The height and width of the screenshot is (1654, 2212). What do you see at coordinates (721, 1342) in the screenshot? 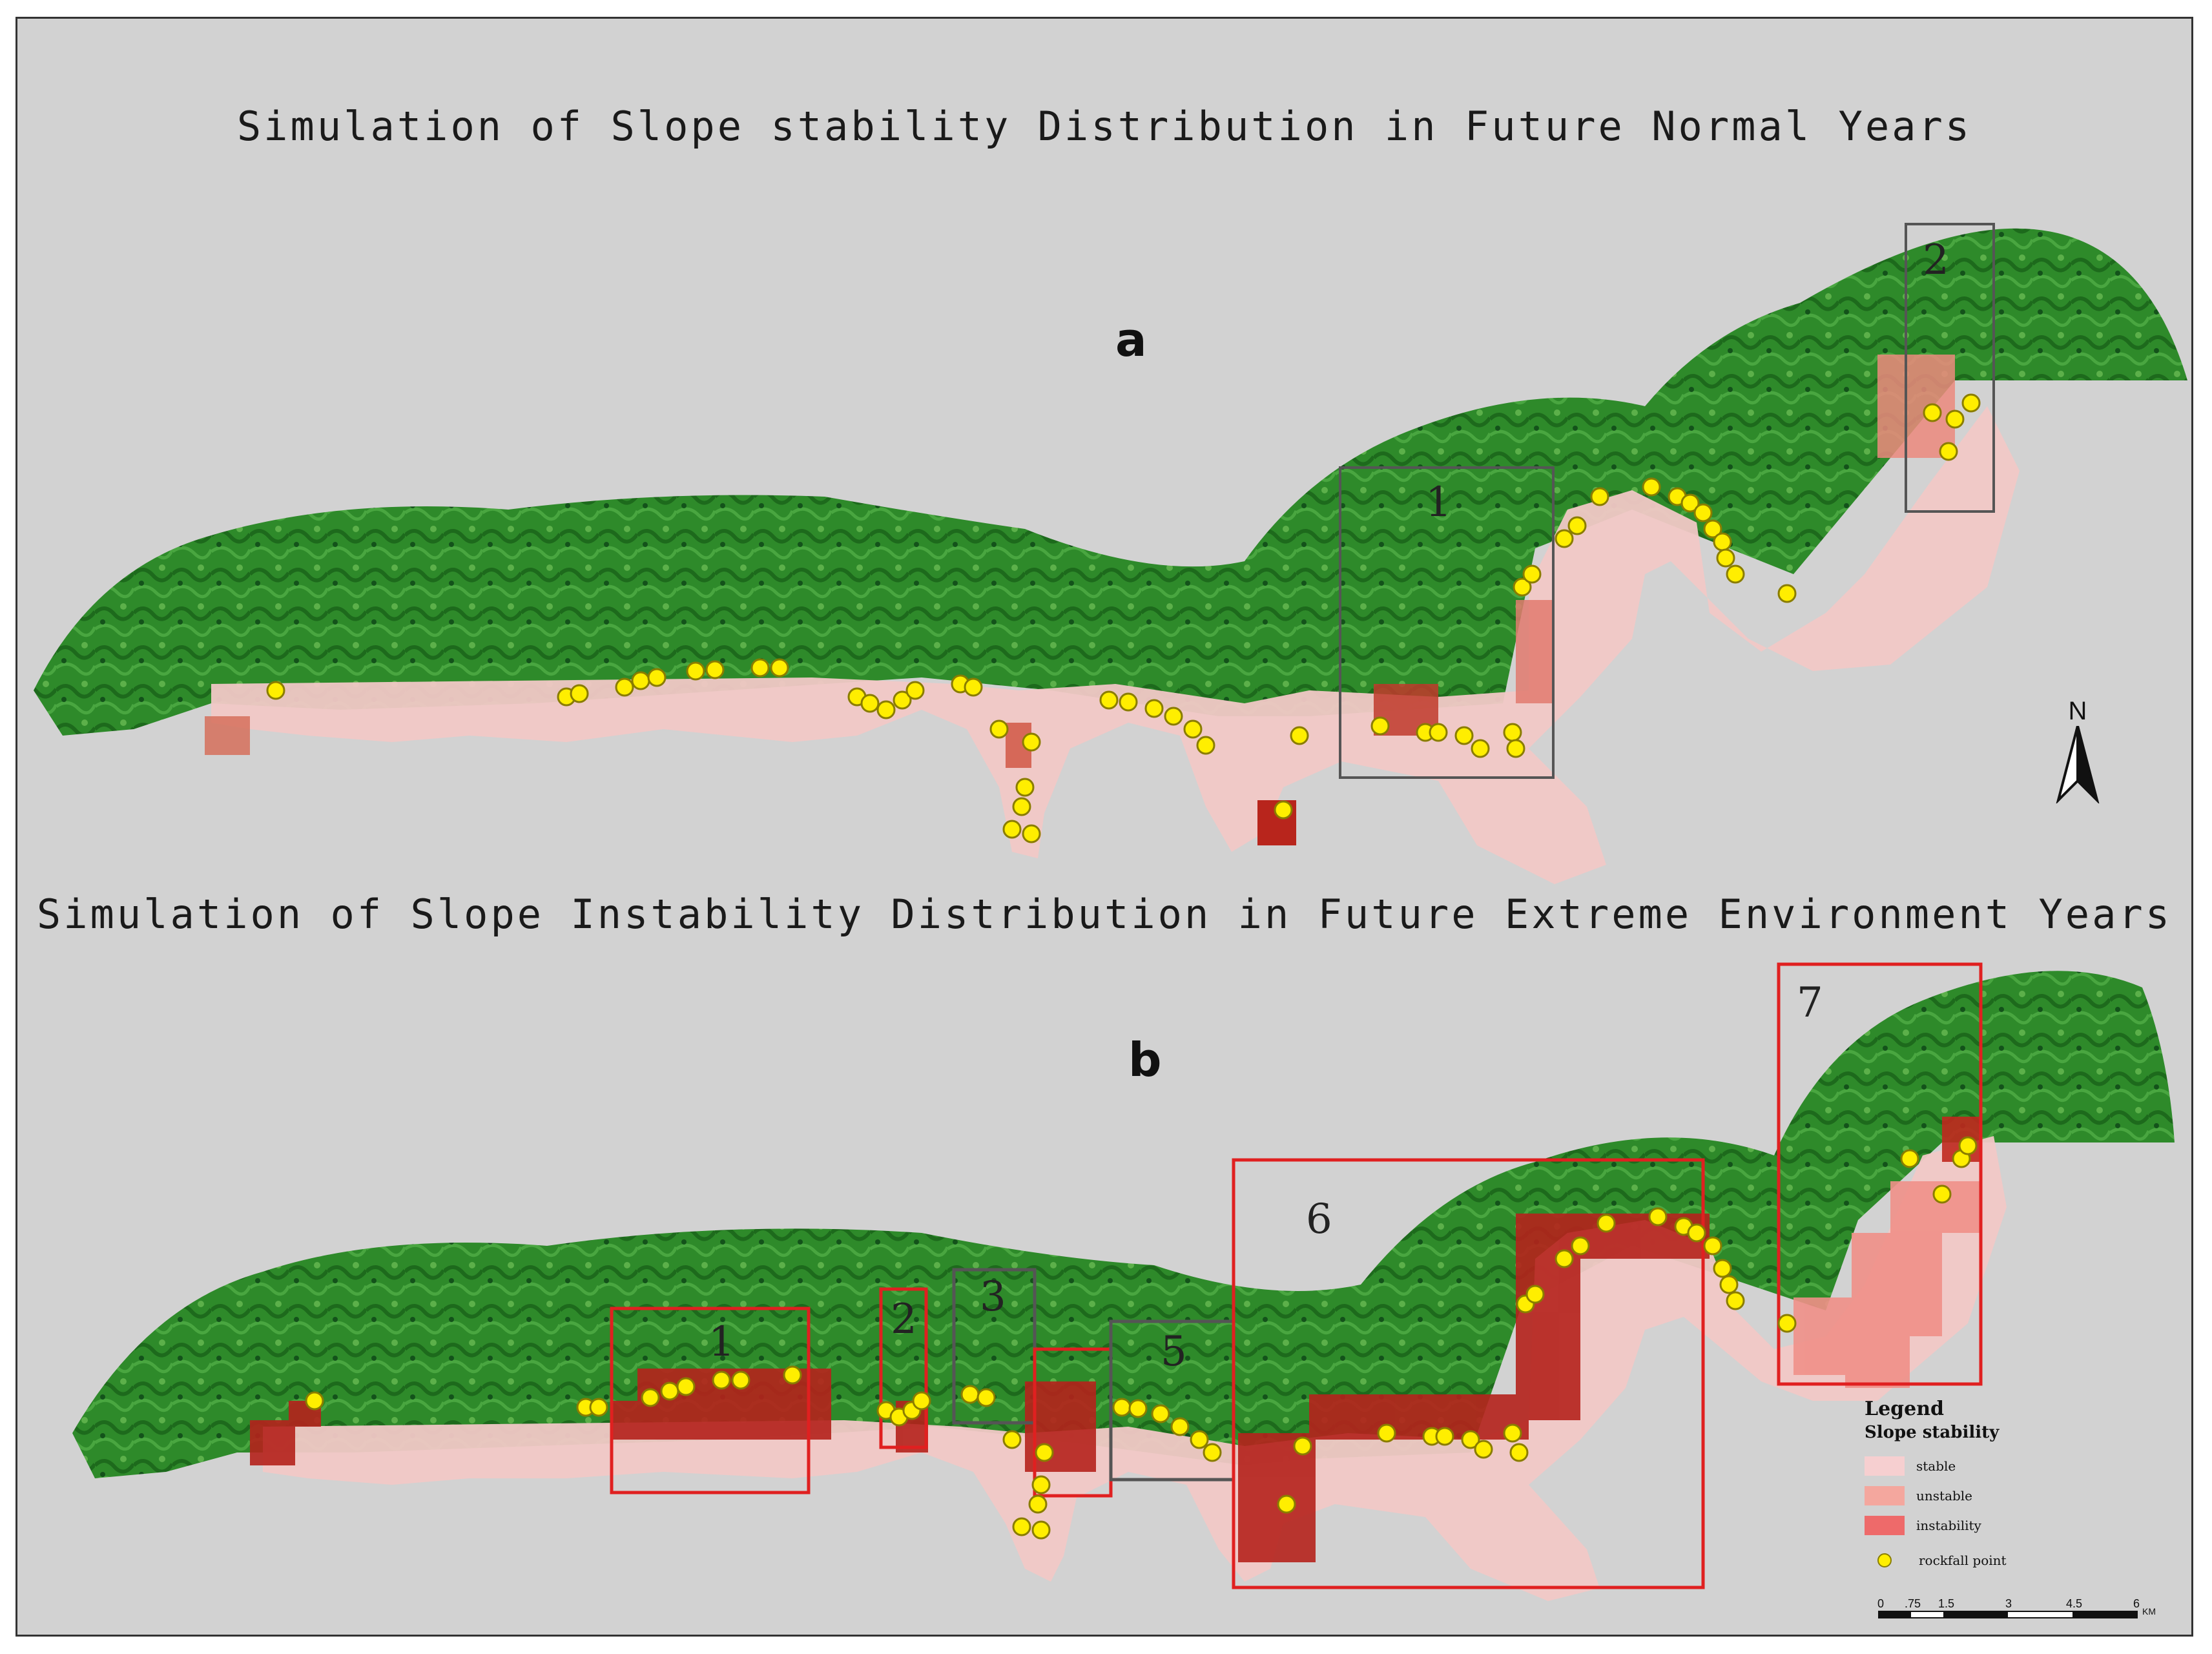
I see `panel-b-box-1-label: 1` at bounding box center [721, 1342].